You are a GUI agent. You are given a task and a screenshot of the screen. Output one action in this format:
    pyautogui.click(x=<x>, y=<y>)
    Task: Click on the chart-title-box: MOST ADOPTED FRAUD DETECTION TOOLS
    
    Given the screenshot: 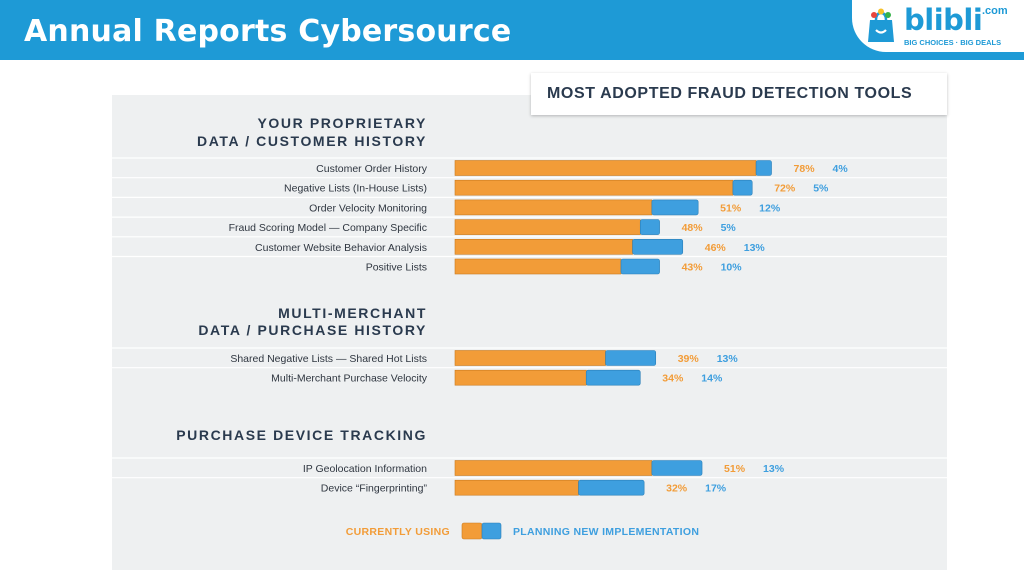 What is the action you would take?
    pyautogui.click(x=739, y=94)
    